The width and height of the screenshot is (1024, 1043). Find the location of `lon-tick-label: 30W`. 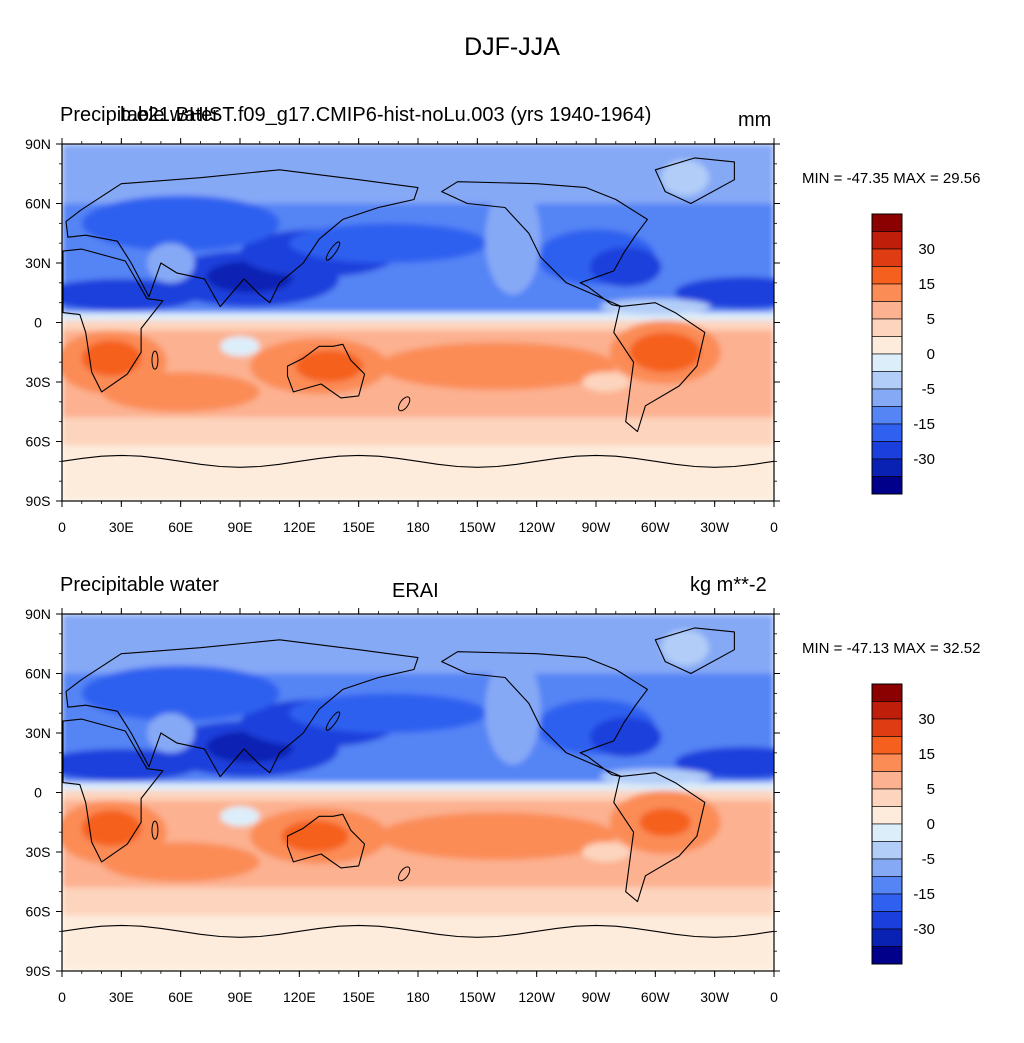

lon-tick-label: 30W is located at coordinates (715, 527).